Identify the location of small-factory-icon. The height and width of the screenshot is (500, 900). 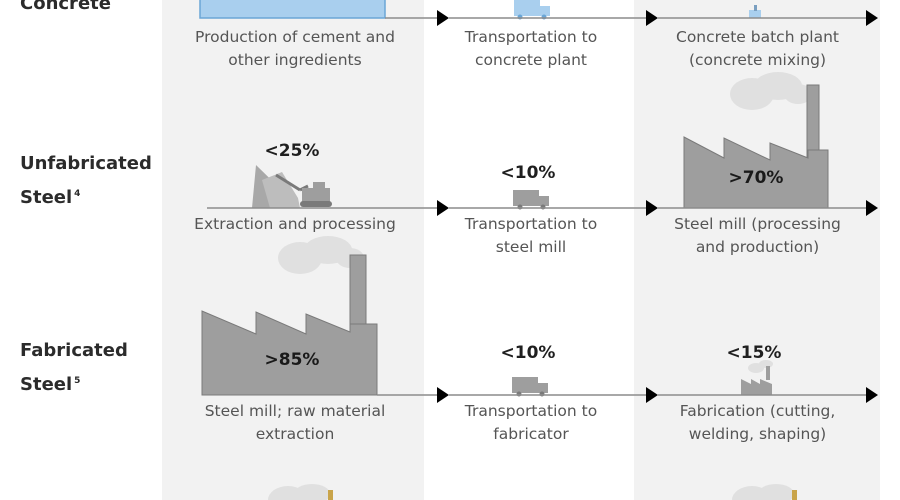
(757, 377).